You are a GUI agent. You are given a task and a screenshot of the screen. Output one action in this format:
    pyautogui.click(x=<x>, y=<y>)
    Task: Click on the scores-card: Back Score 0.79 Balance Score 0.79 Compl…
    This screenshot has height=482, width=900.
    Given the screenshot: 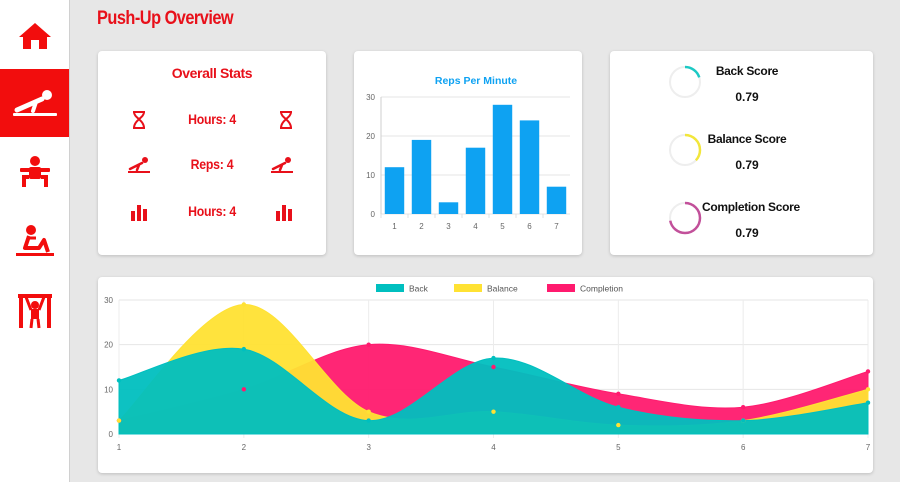 What is the action you would take?
    pyautogui.click(x=741, y=153)
    